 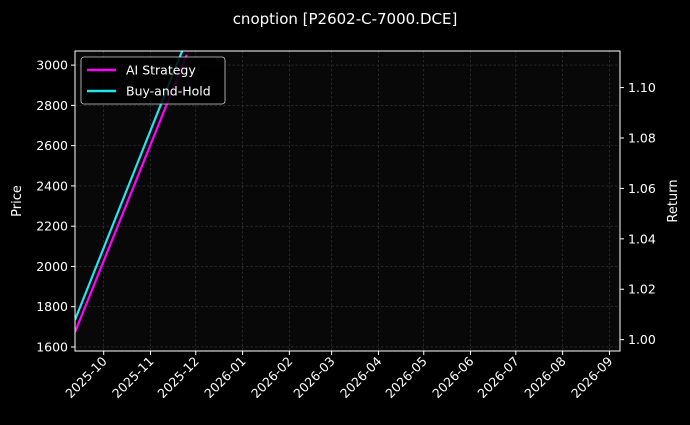 I want to click on y-right-tick-label: 1.02, so click(x=642, y=289).